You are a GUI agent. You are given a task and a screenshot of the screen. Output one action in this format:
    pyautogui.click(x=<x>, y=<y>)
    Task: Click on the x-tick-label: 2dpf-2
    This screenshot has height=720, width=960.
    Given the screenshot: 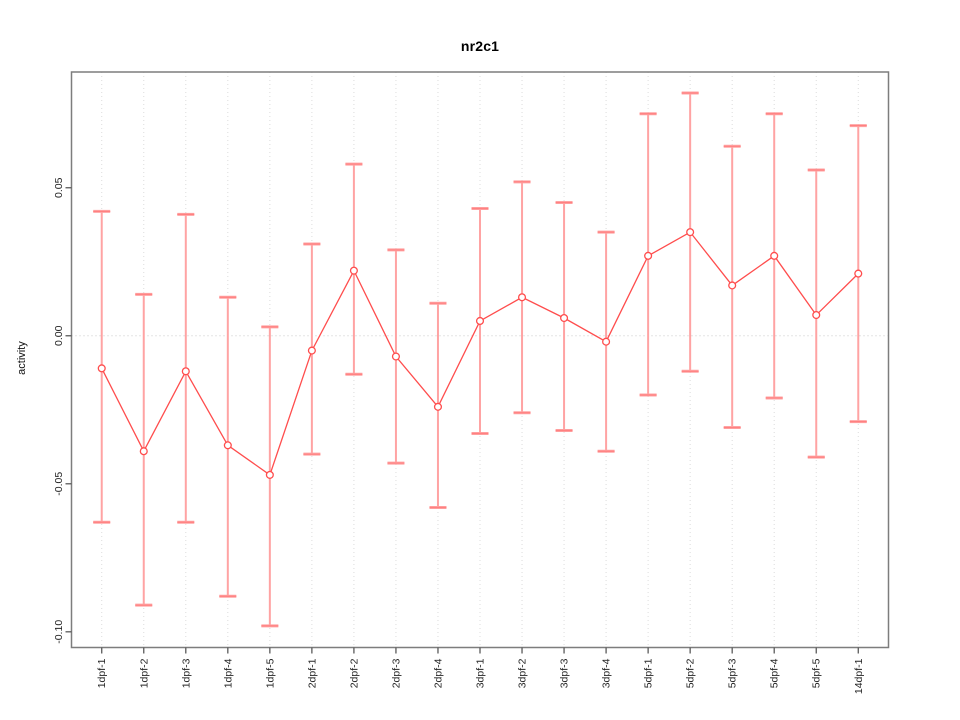 What is the action you would take?
    pyautogui.click(x=354, y=673)
    